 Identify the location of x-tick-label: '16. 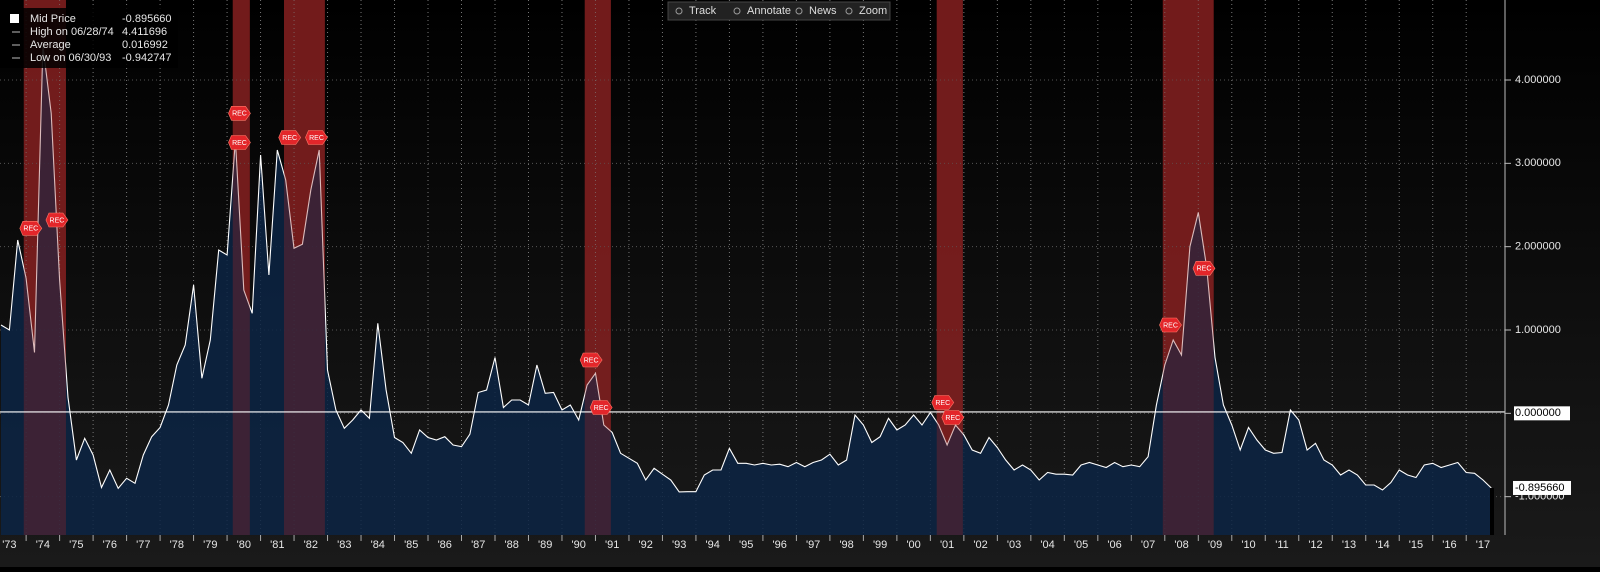
(1449, 545).